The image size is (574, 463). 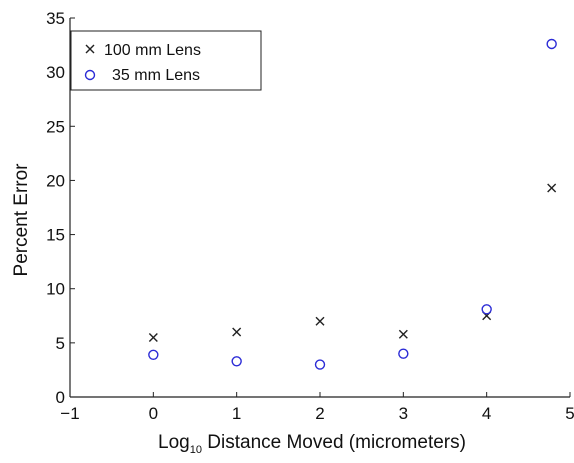 What do you see at coordinates (55, 18) in the screenshot?
I see `y-tick-label: 35` at bounding box center [55, 18].